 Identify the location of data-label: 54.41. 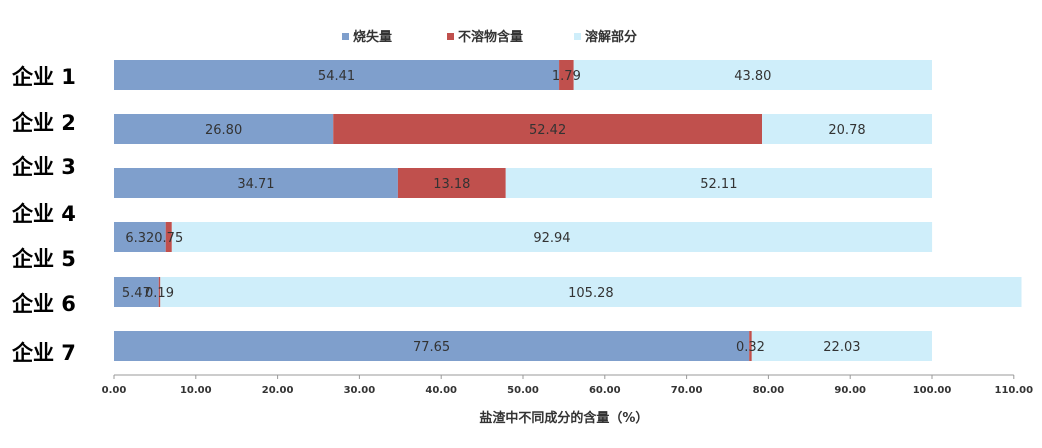
(336, 76).